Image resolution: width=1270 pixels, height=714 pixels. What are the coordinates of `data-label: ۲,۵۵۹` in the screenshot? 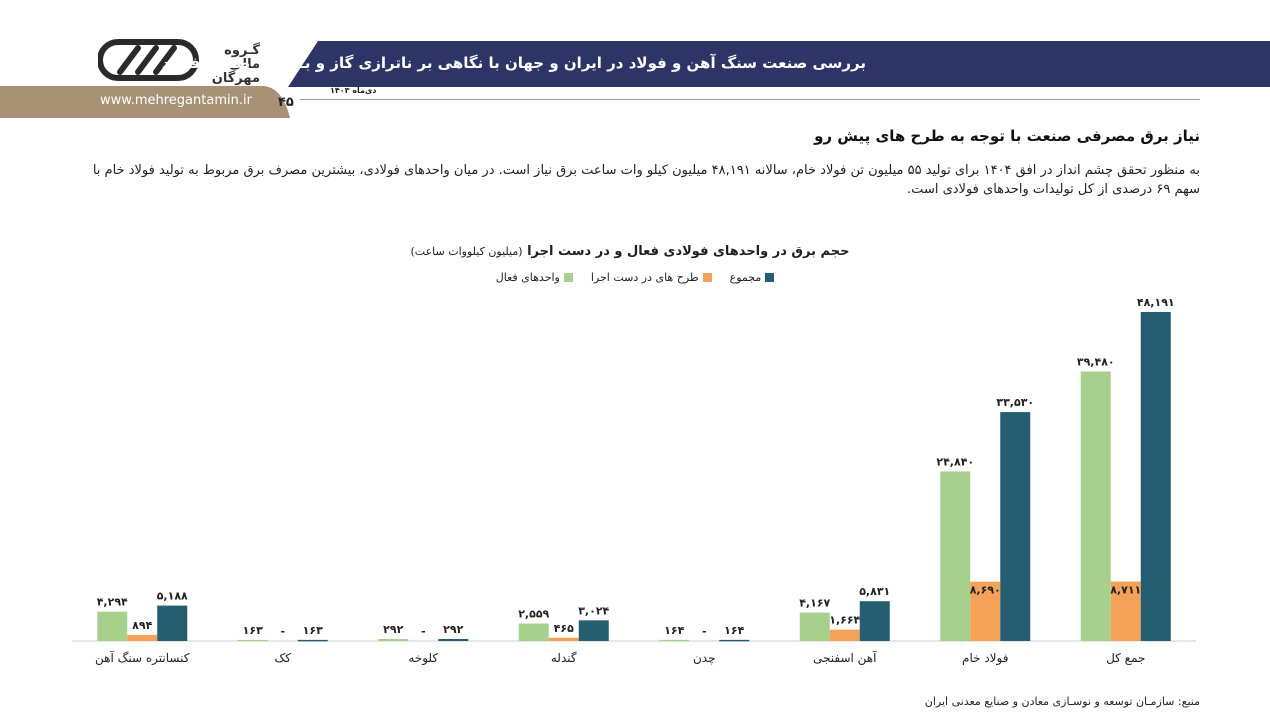 It's located at (533, 614).